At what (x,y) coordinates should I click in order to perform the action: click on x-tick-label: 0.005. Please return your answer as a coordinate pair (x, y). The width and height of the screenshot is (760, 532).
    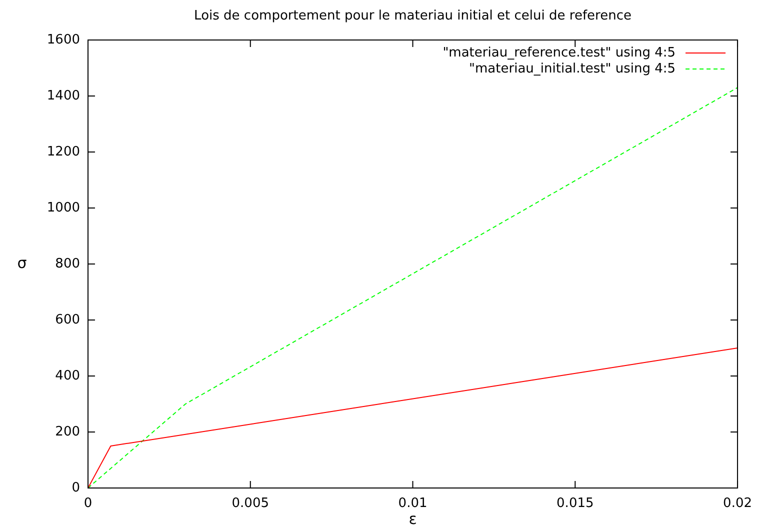
    Looking at the image, I should click on (250, 504).